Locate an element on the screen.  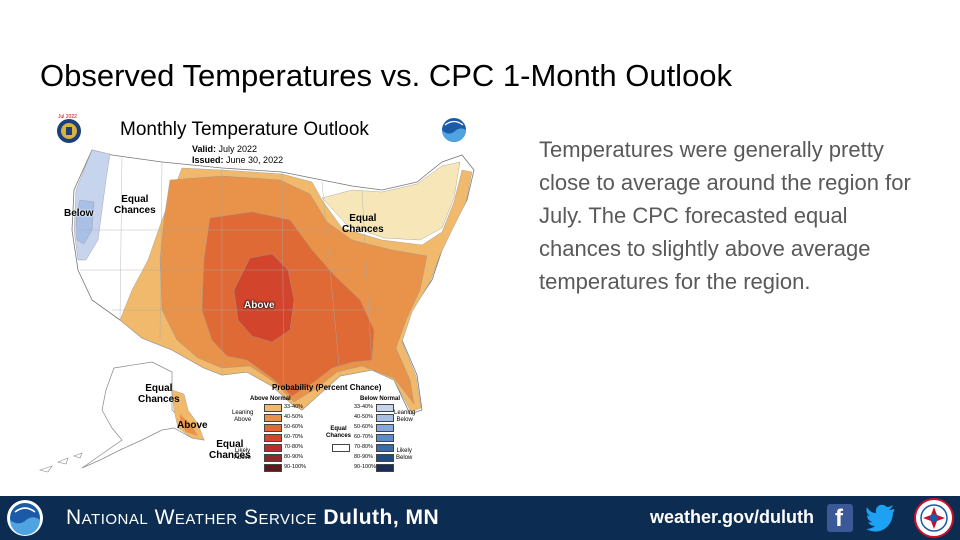
legend-equal-2: Chances is located at coordinates (339, 436).